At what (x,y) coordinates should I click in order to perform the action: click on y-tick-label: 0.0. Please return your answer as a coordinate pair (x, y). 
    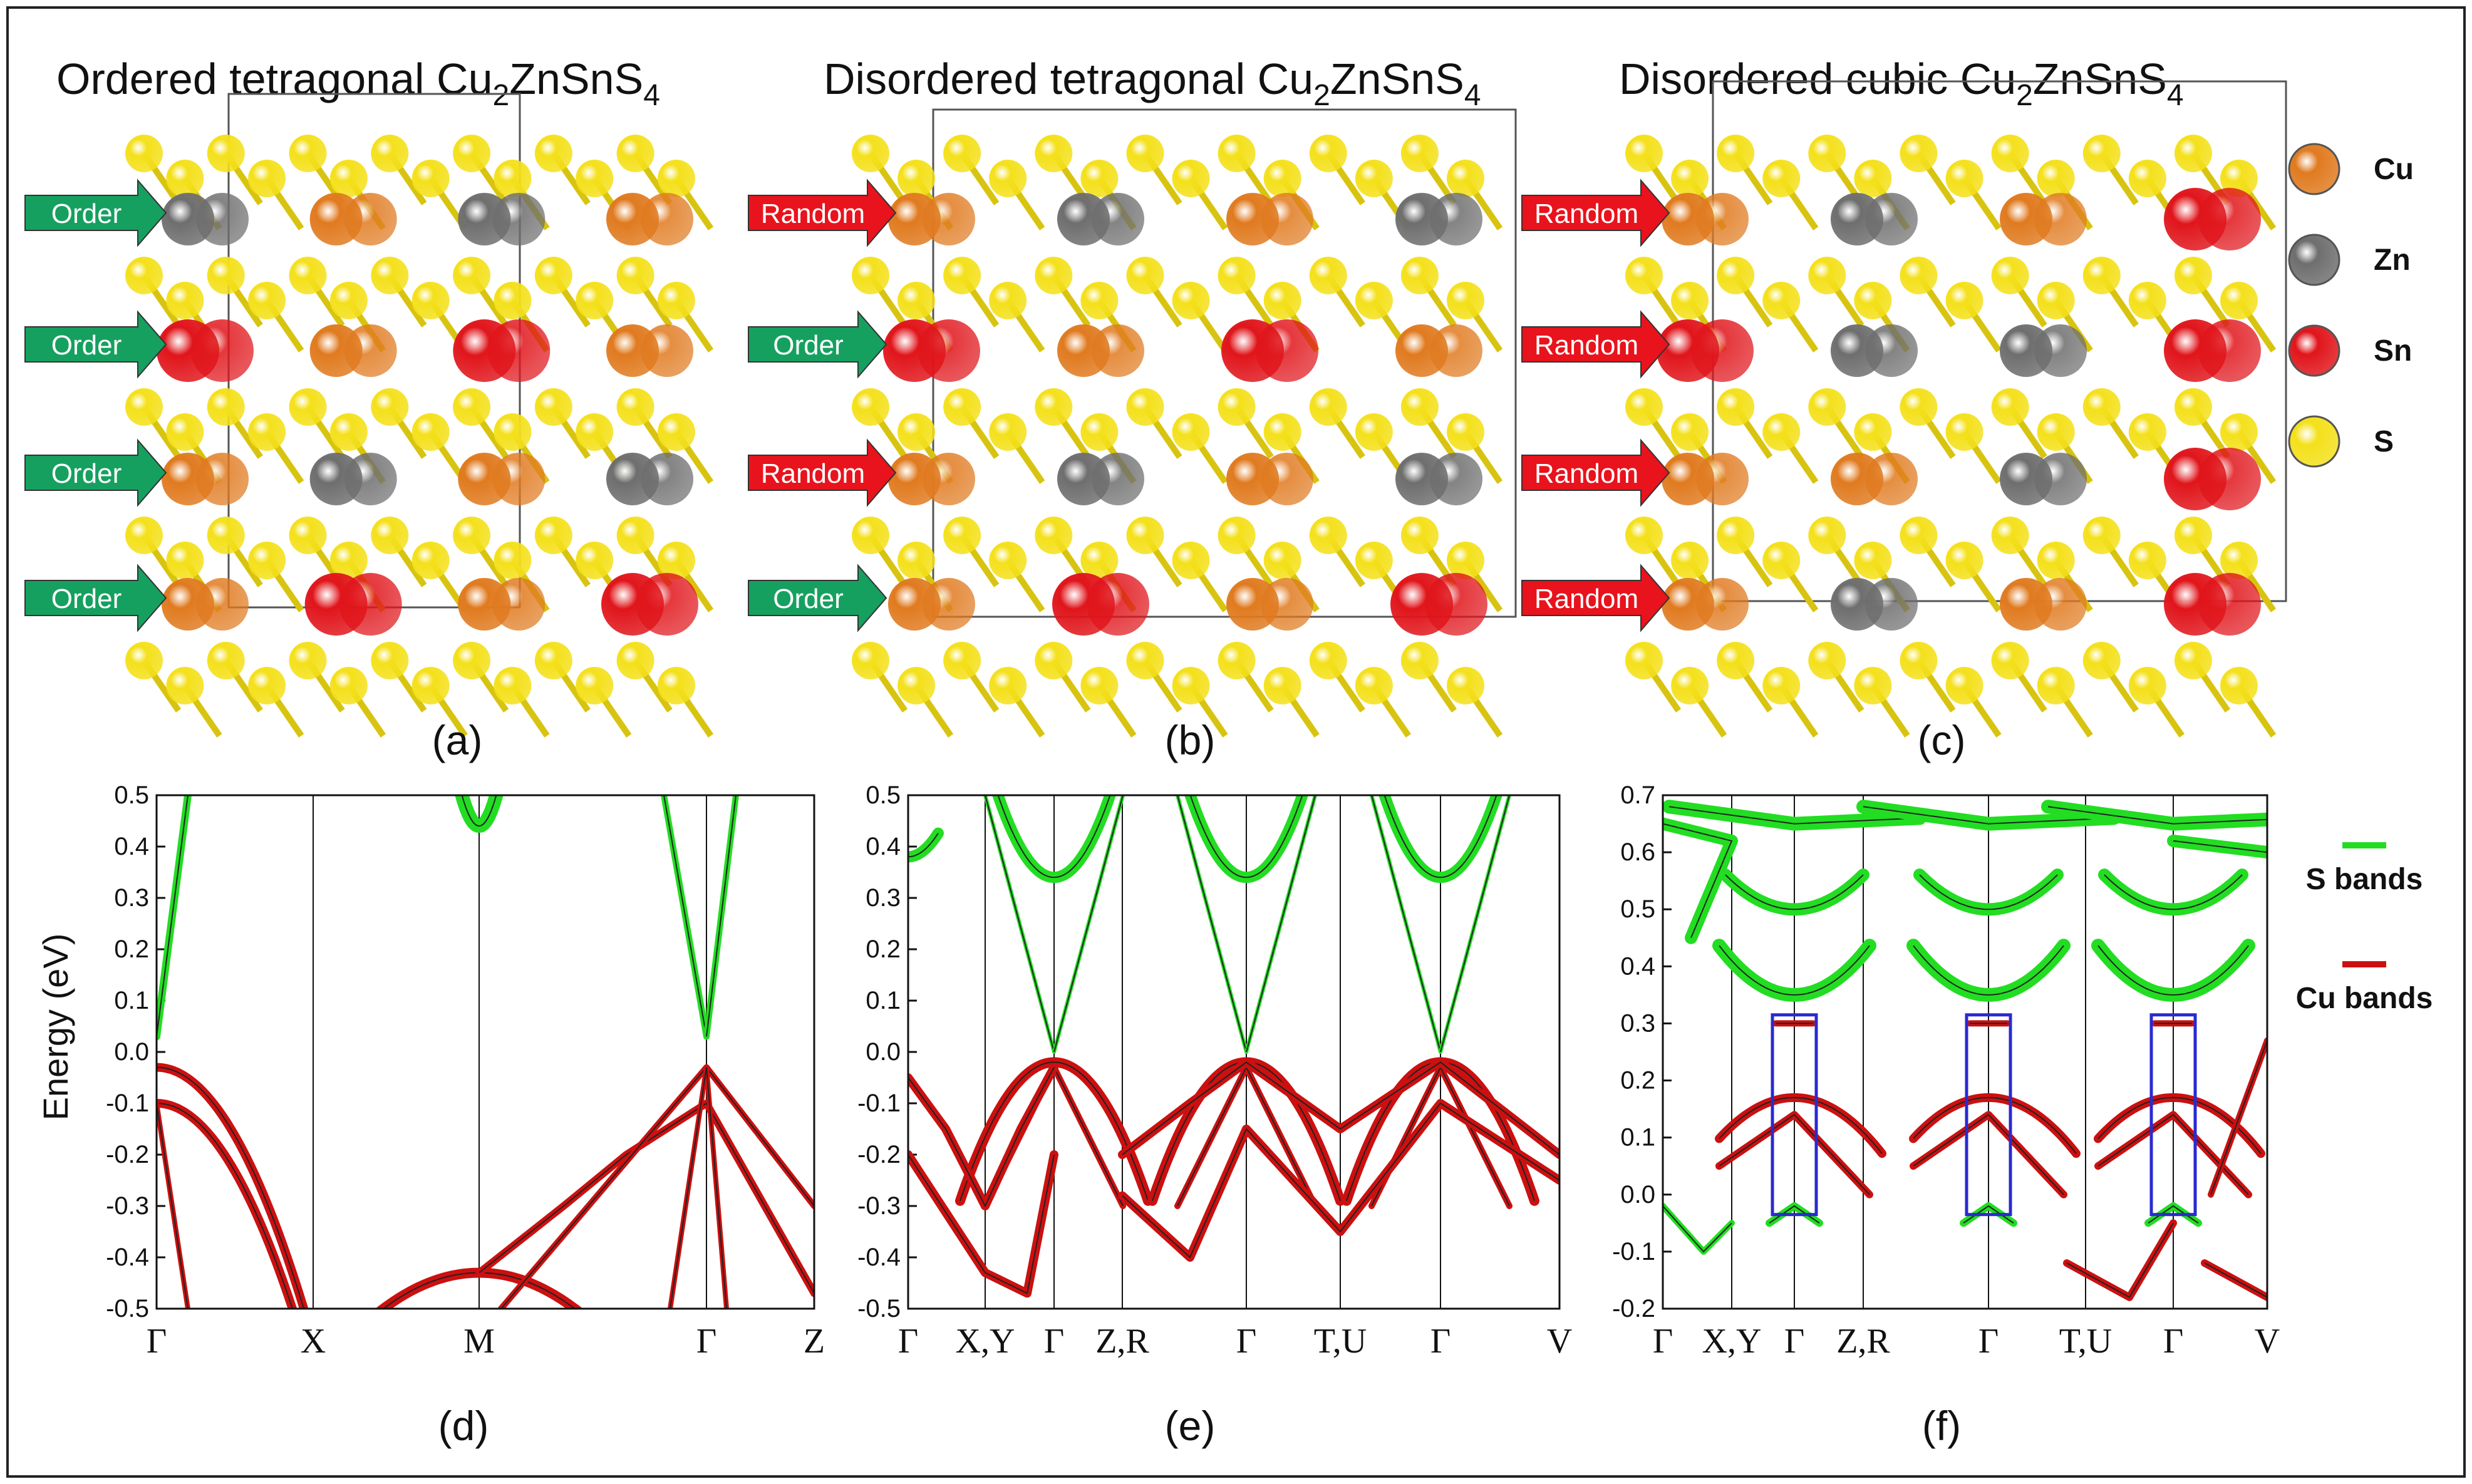
    Looking at the image, I should click on (883, 1052).